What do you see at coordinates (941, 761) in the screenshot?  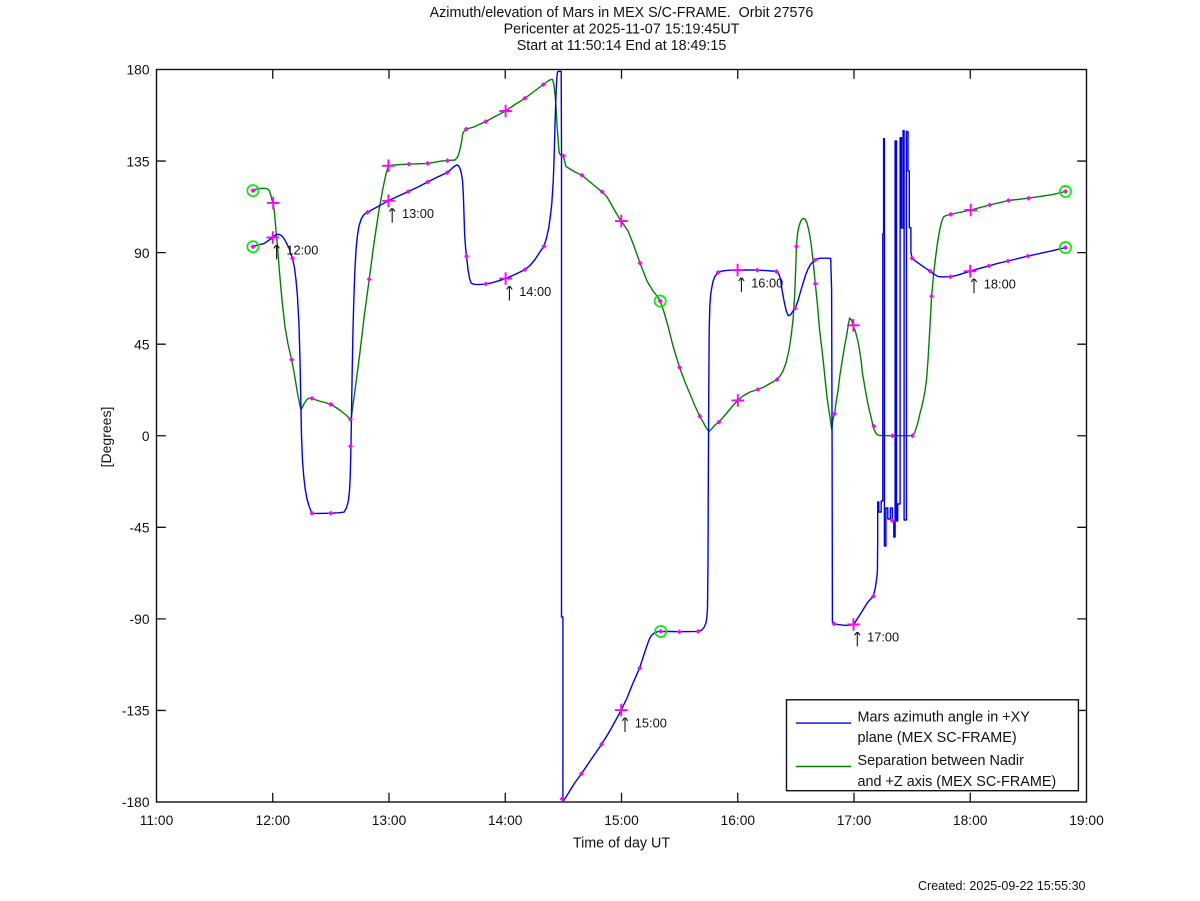 I see `svg-text: Separation between Nadir` at bounding box center [941, 761].